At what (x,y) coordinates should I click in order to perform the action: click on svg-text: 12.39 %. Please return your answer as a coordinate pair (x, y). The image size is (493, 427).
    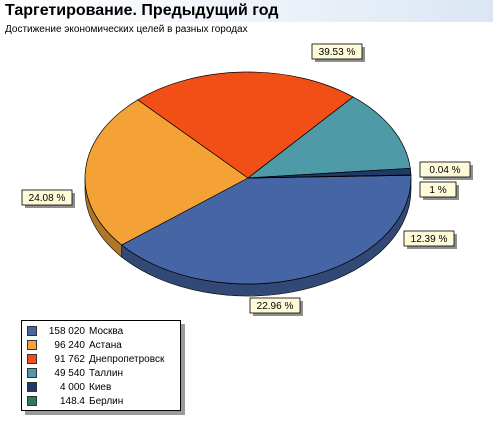
    Looking at the image, I should click on (429, 239).